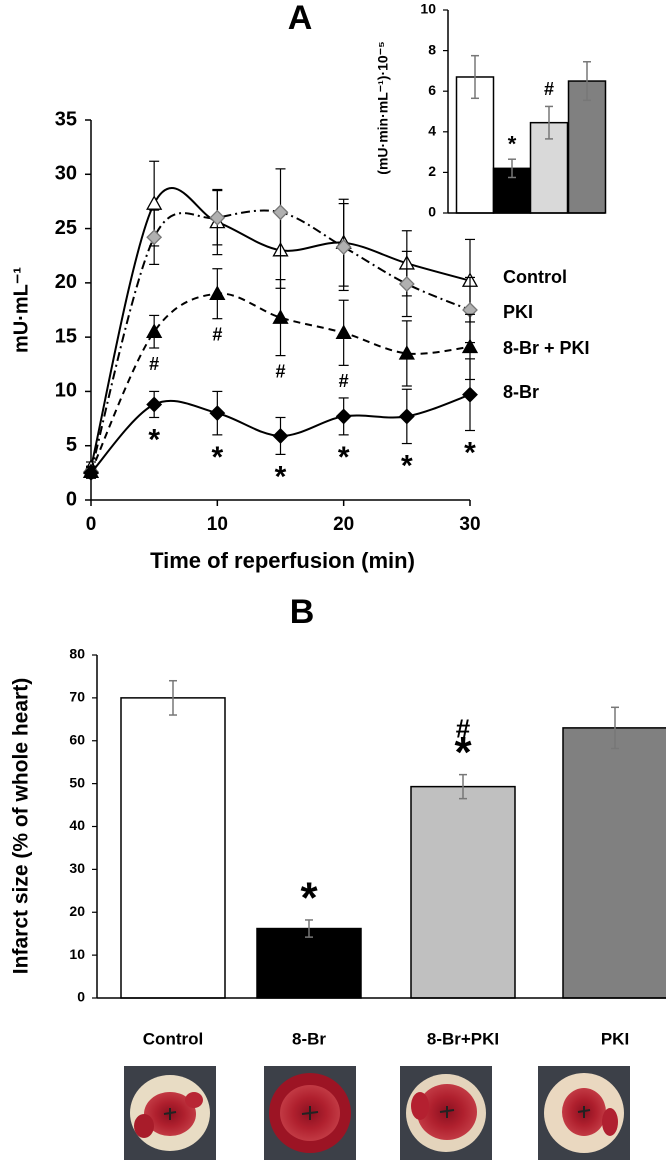 This screenshot has width=666, height=1165. Describe the element at coordinates (521, 392) in the screenshot. I see `legend-label: 8-Br` at that location.